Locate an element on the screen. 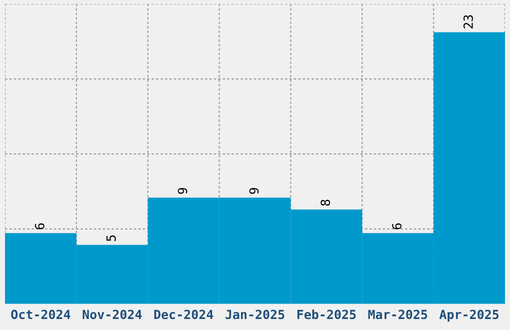  data-label: 5 is located at coordinates (111, 238).